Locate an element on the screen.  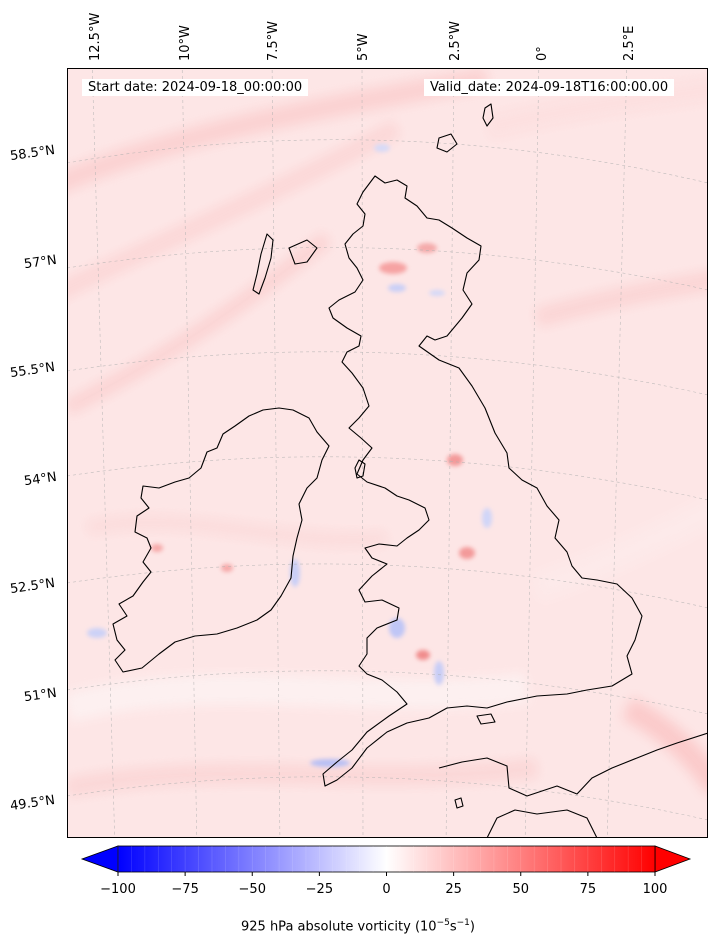
colorbar-tick-label: −100 is located at coordinates (118, 889).